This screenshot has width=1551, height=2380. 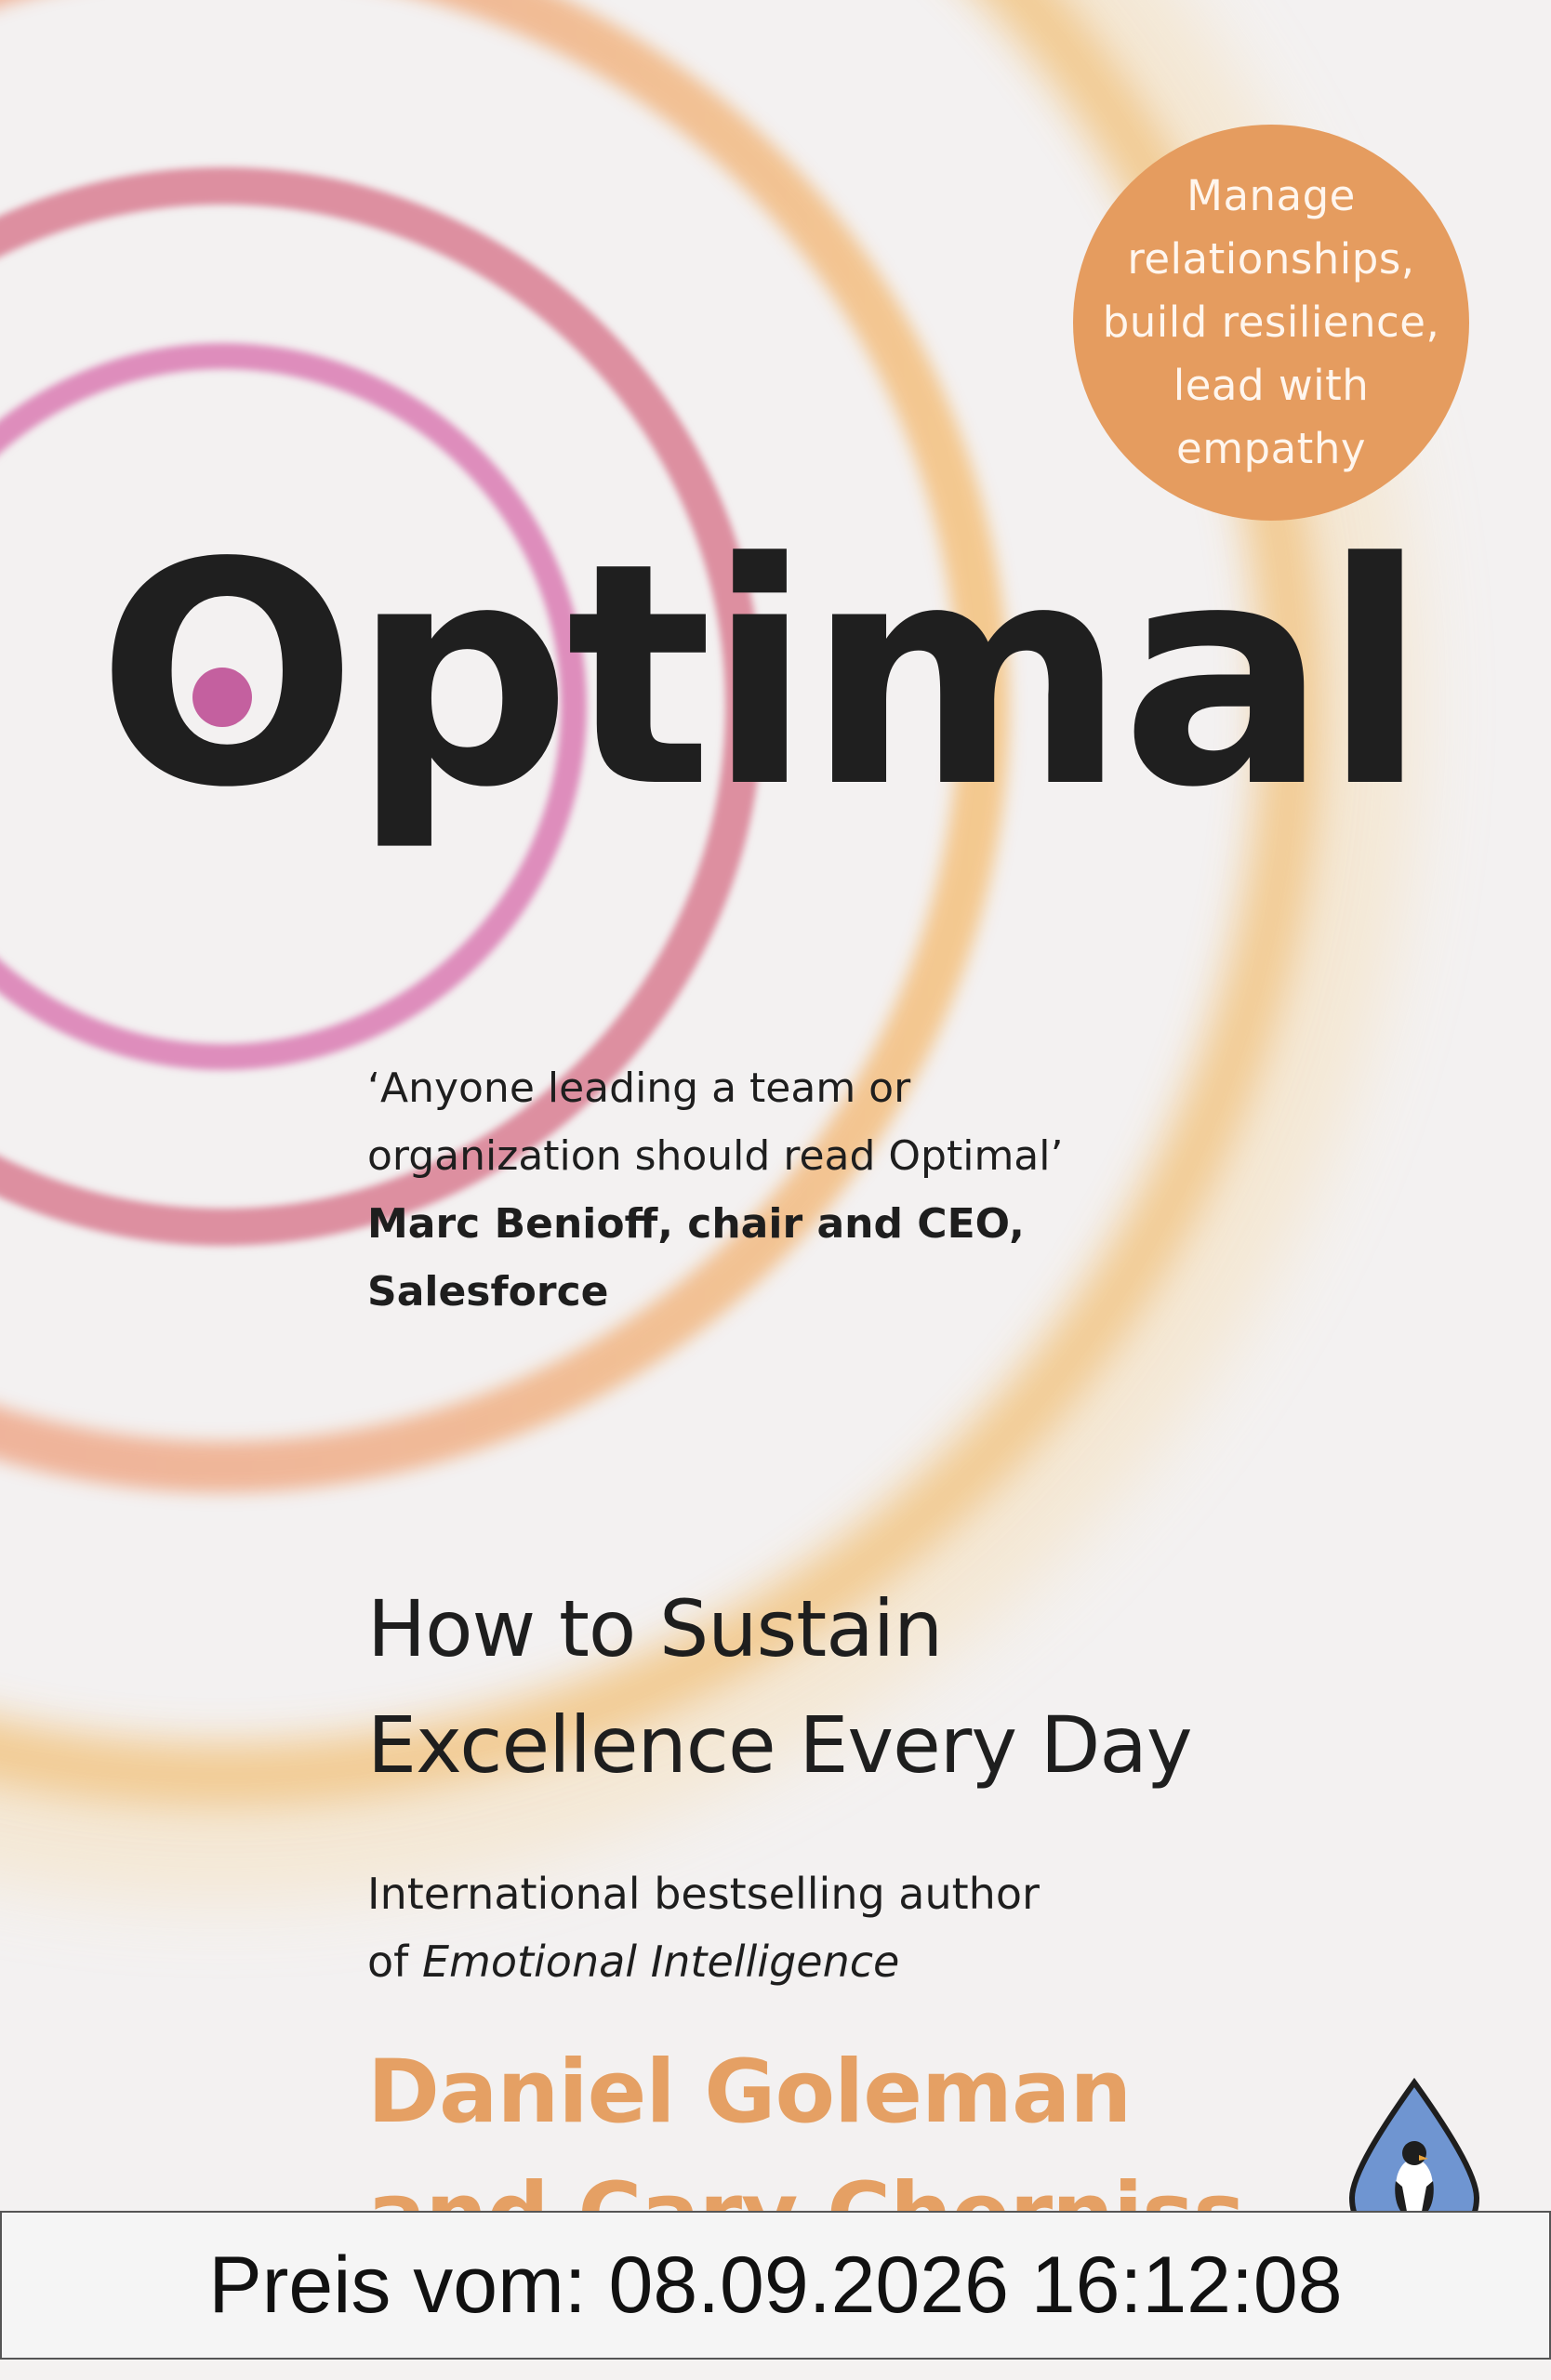 What do you see at coordinates (655, 1628) in the screenshot?
I see `subtitle-line: How to Sustain` at bounding box center [655, 1628].